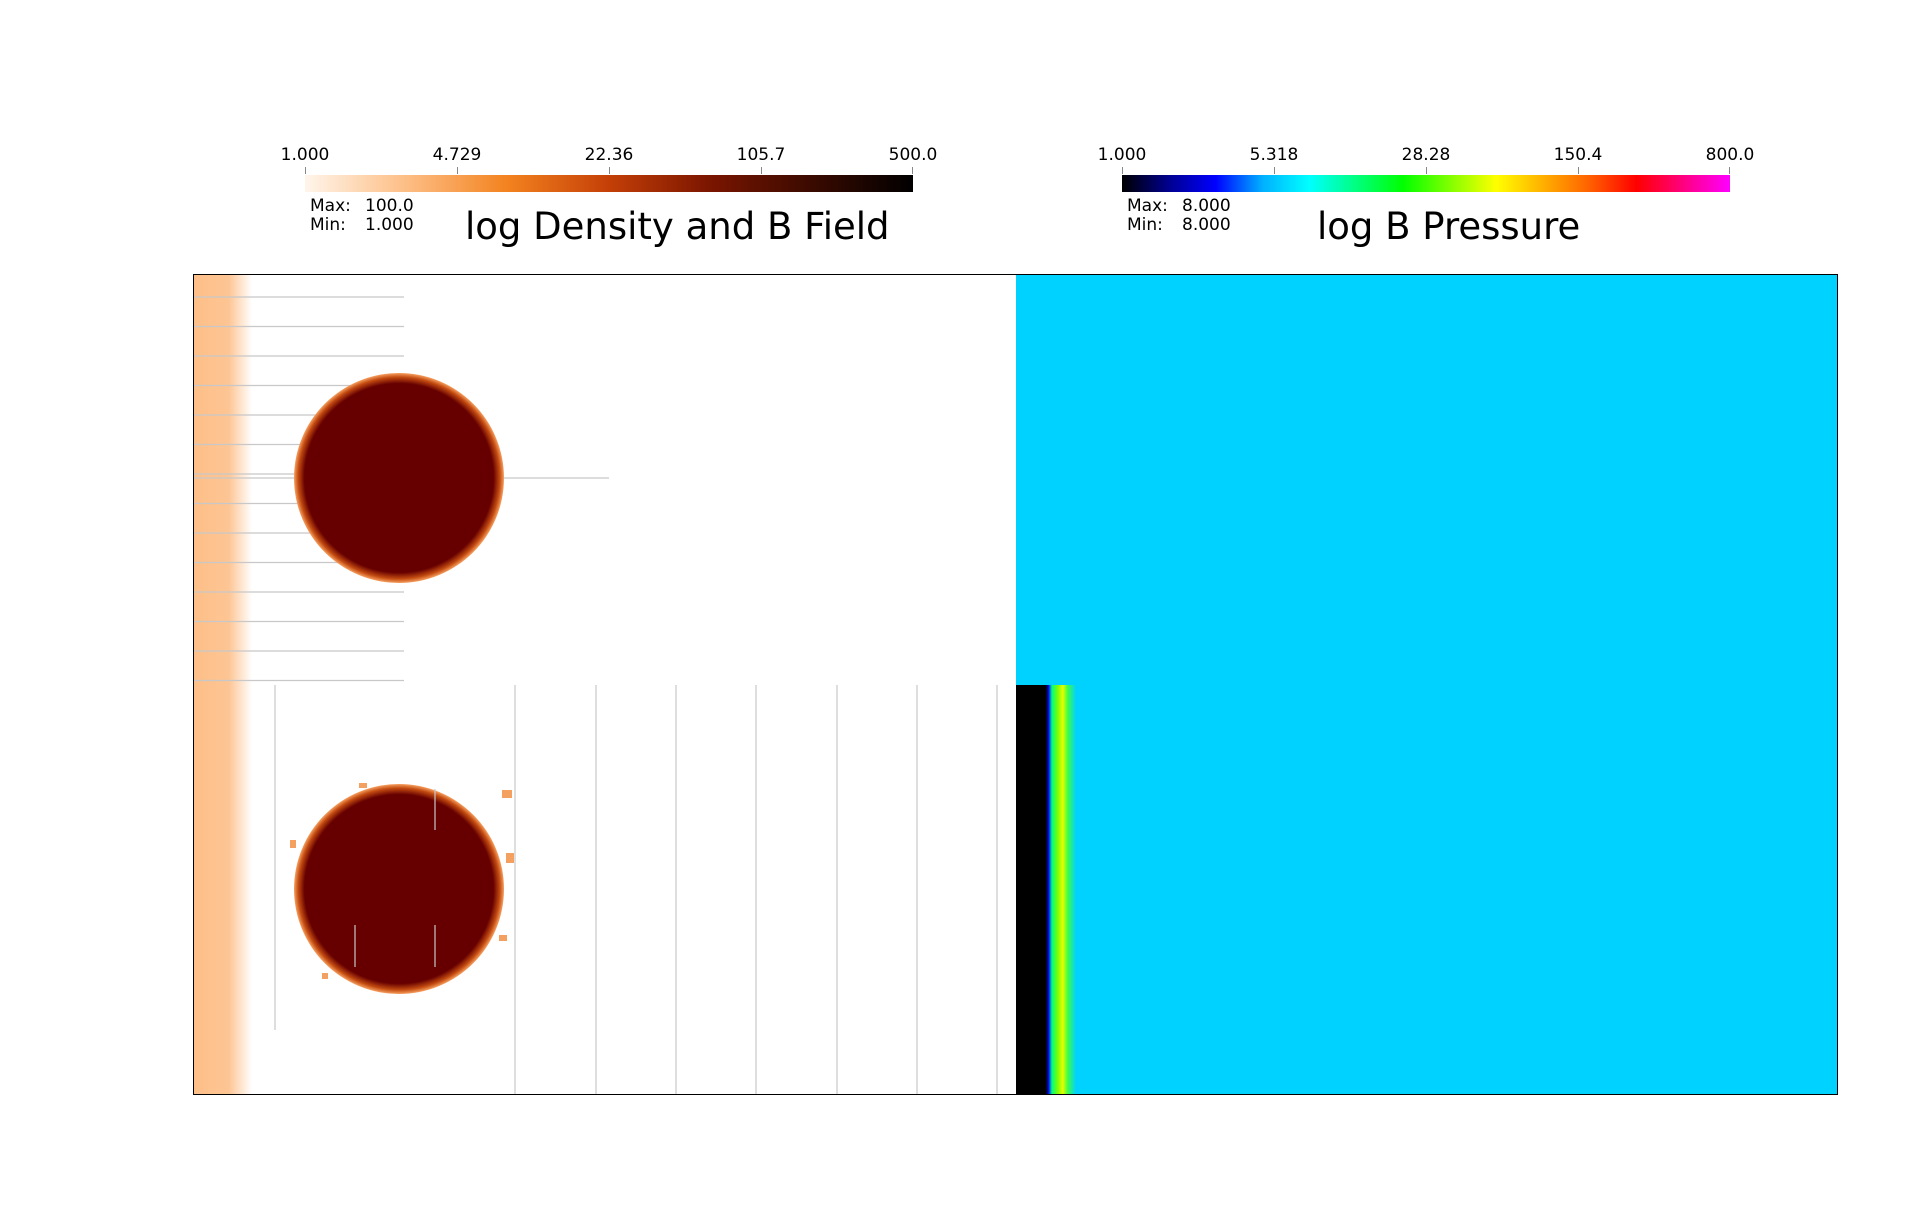 This screenshot has height=1209, width=1920. I want to click on max-row: Max: 100.0, so click(362, 206).